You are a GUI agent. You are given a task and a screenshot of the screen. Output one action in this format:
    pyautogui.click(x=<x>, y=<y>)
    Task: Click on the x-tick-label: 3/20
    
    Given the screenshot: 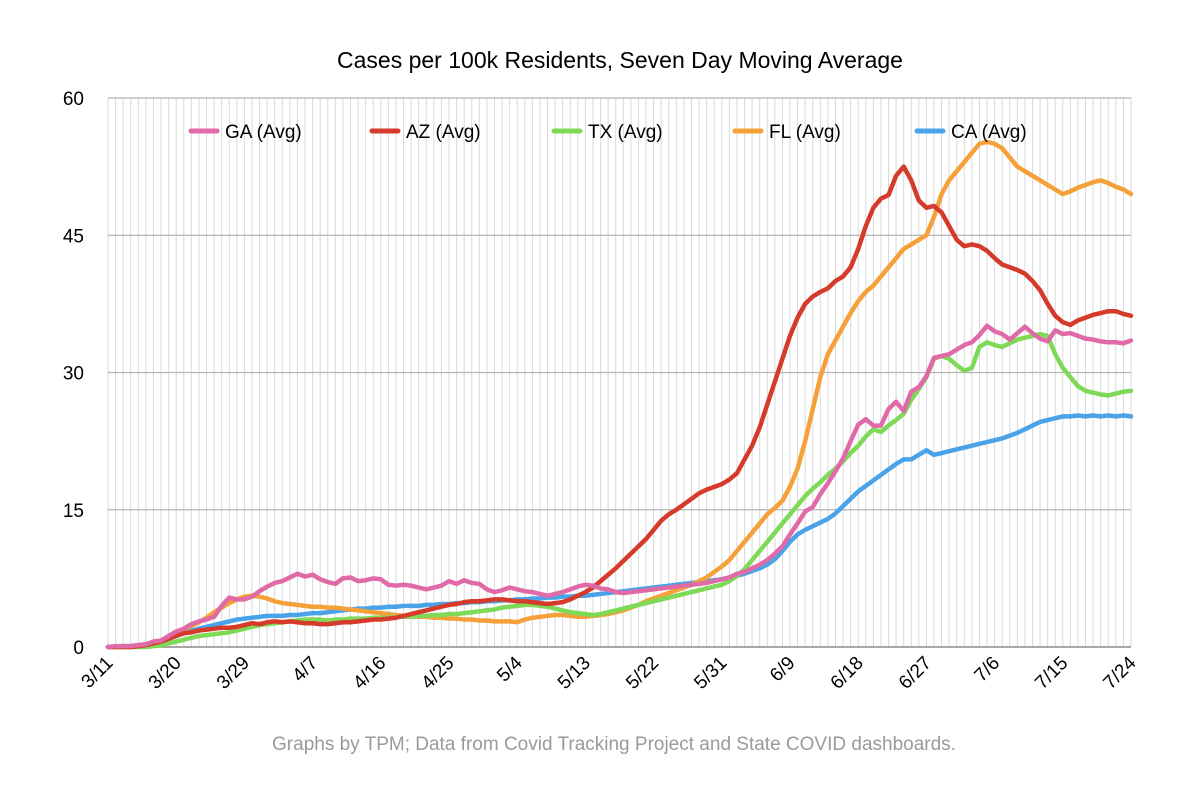 What is the action you would take?
    pyautogui.click(x=165, y=673)
    